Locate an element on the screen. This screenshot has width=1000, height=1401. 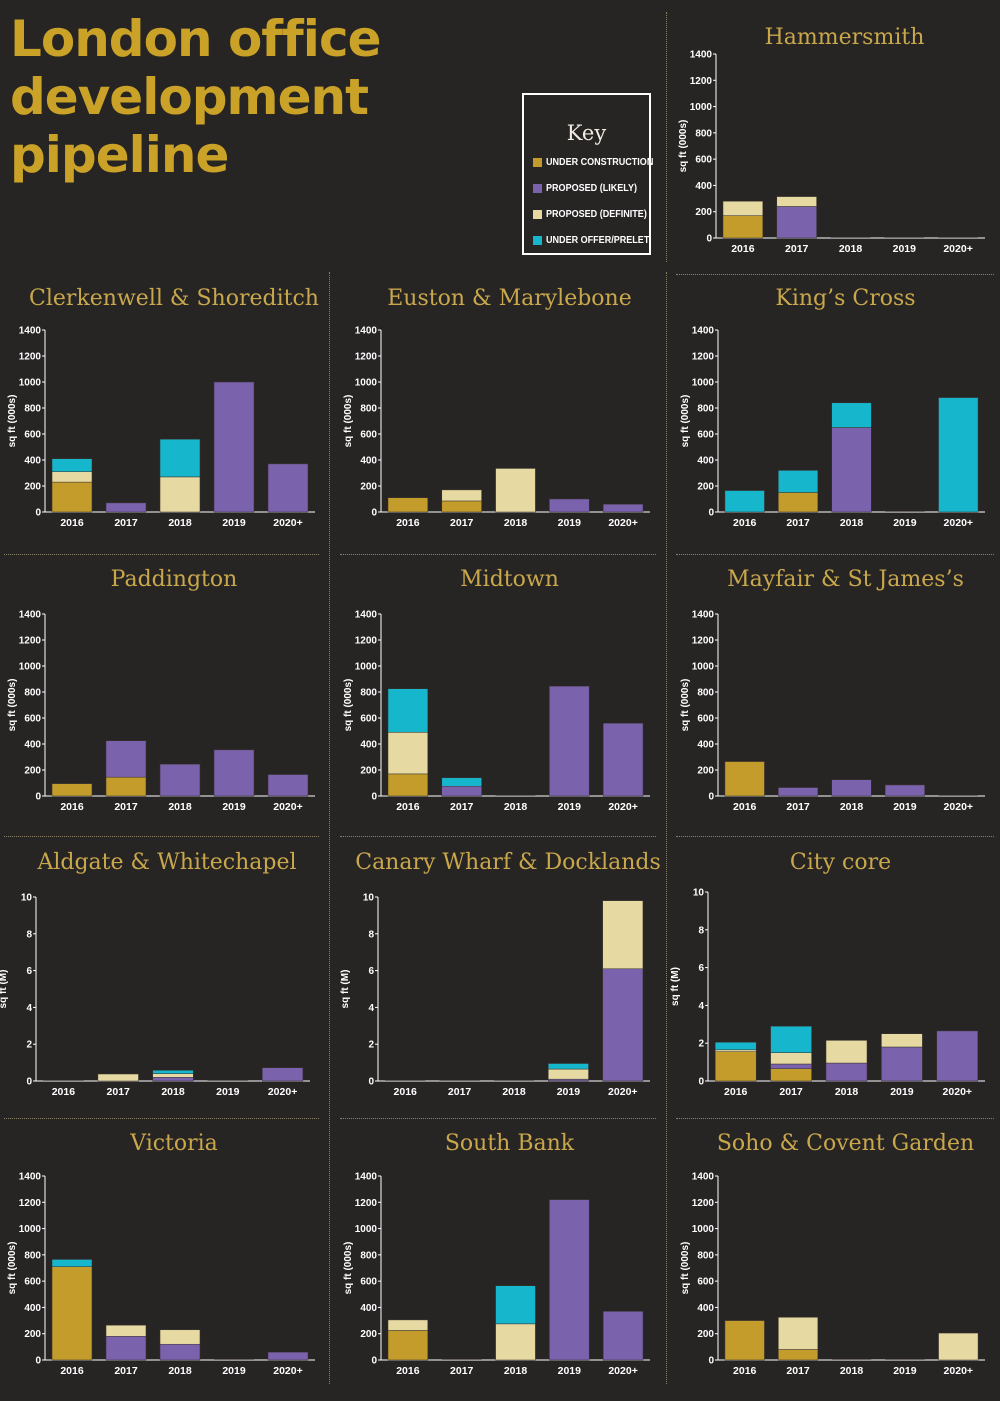
chart-title: Hammersmith is located at coordinates (845, 37).